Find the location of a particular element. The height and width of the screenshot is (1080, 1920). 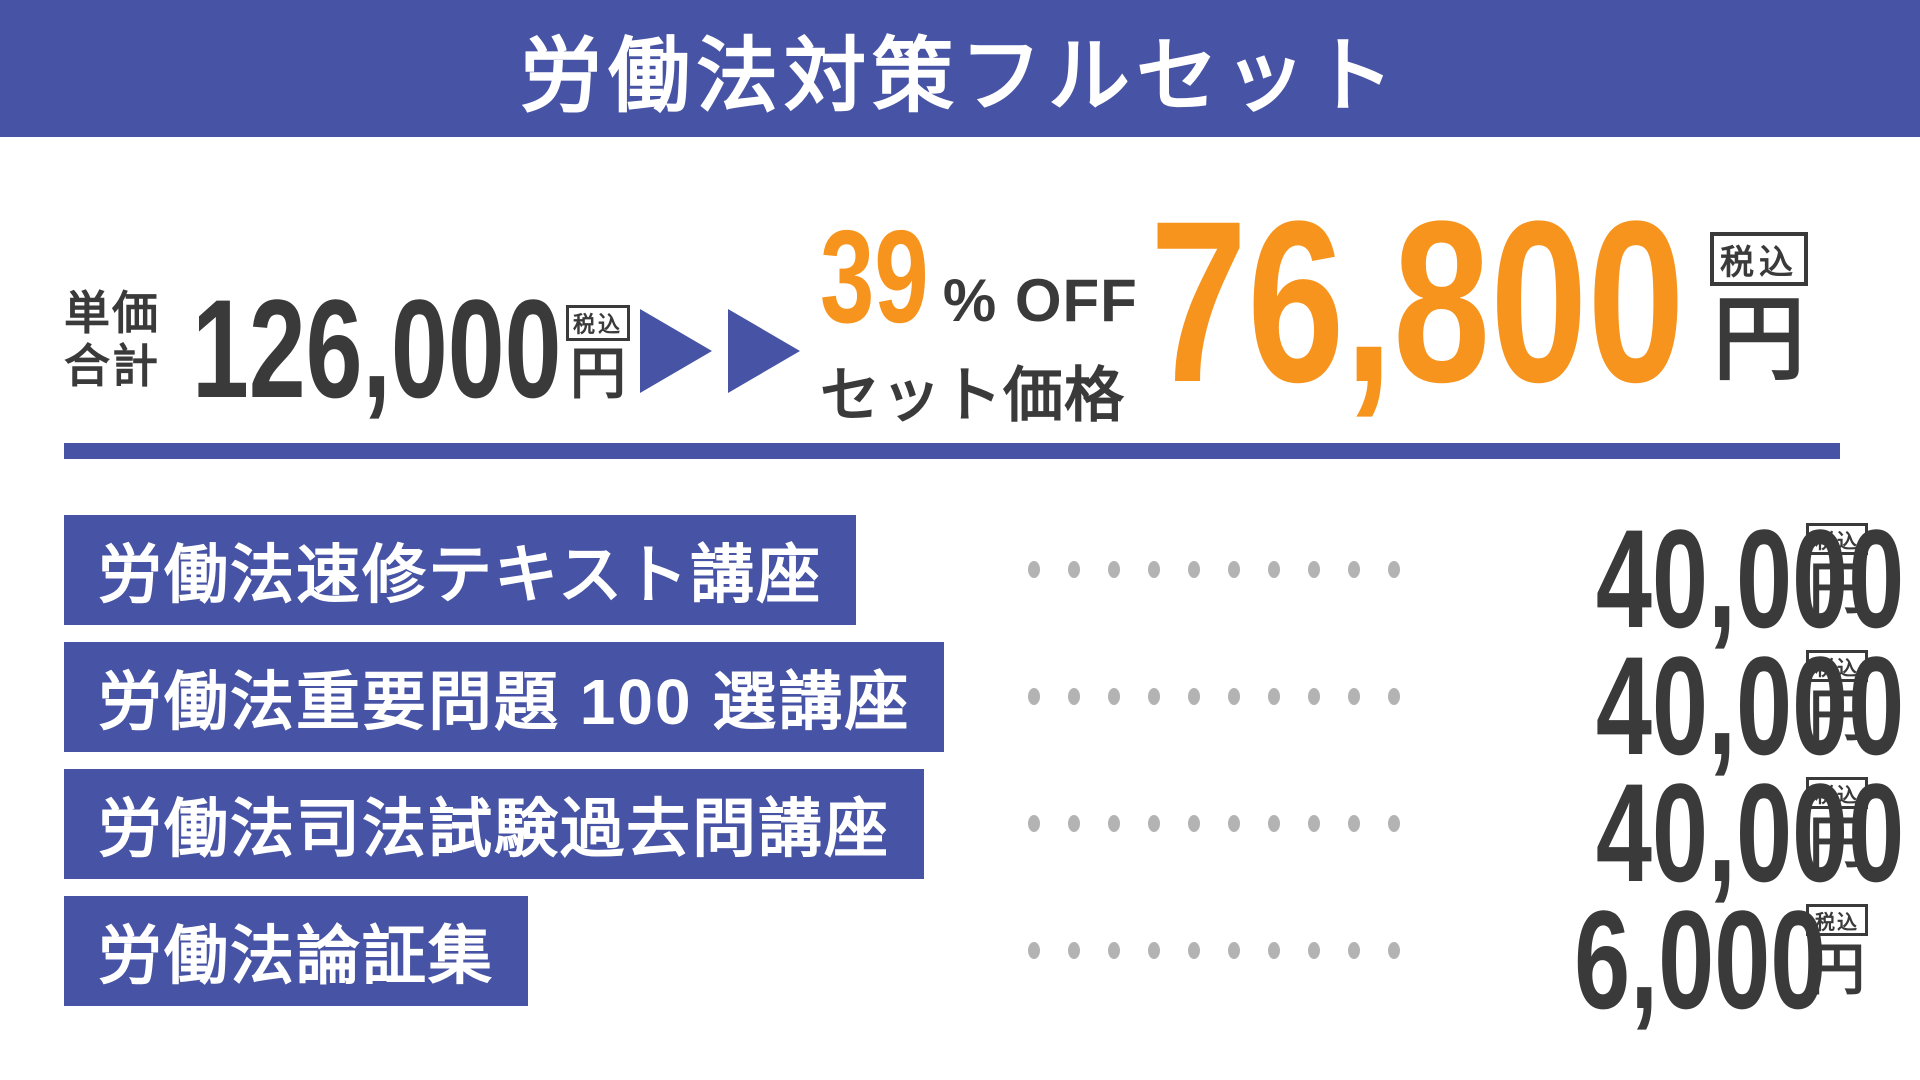

set-price-label: セット価格 is located at coordinates (972, 395).